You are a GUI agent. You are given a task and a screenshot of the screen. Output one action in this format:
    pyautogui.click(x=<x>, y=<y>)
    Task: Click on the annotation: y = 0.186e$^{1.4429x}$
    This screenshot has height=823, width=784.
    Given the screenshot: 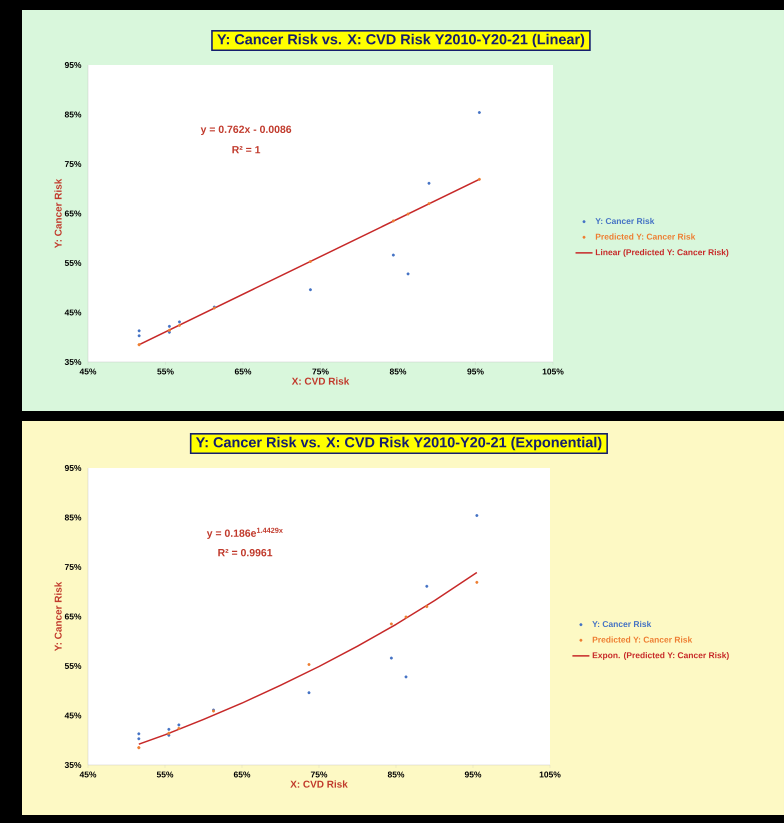 What is the action you would take?
    pyautogui.click(x=244, y=533)
    